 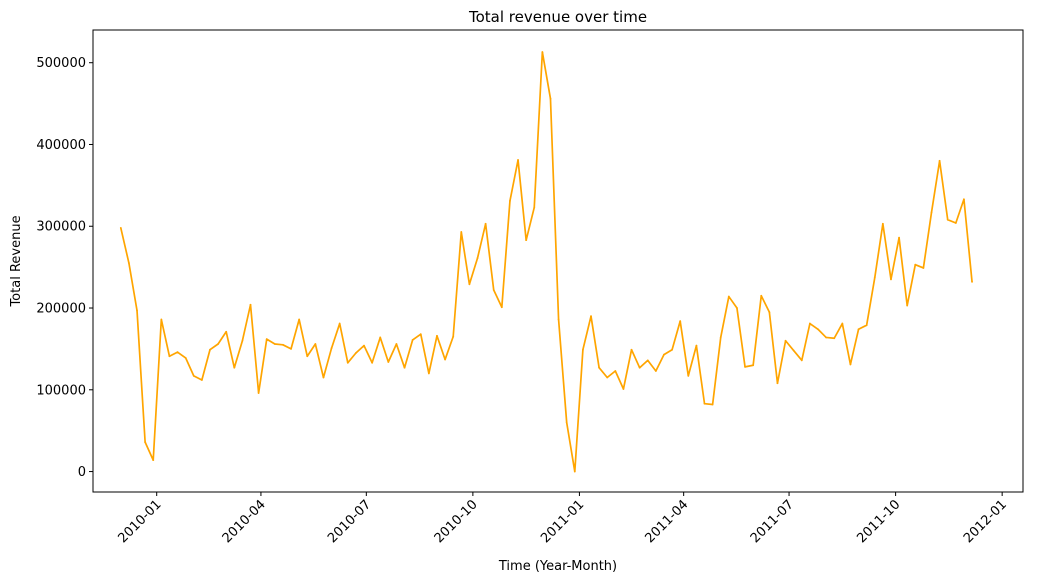 I want to click on y-axis-ticks: 0 100000 200000 300000 400000 500000, so click(x=64, y=268).